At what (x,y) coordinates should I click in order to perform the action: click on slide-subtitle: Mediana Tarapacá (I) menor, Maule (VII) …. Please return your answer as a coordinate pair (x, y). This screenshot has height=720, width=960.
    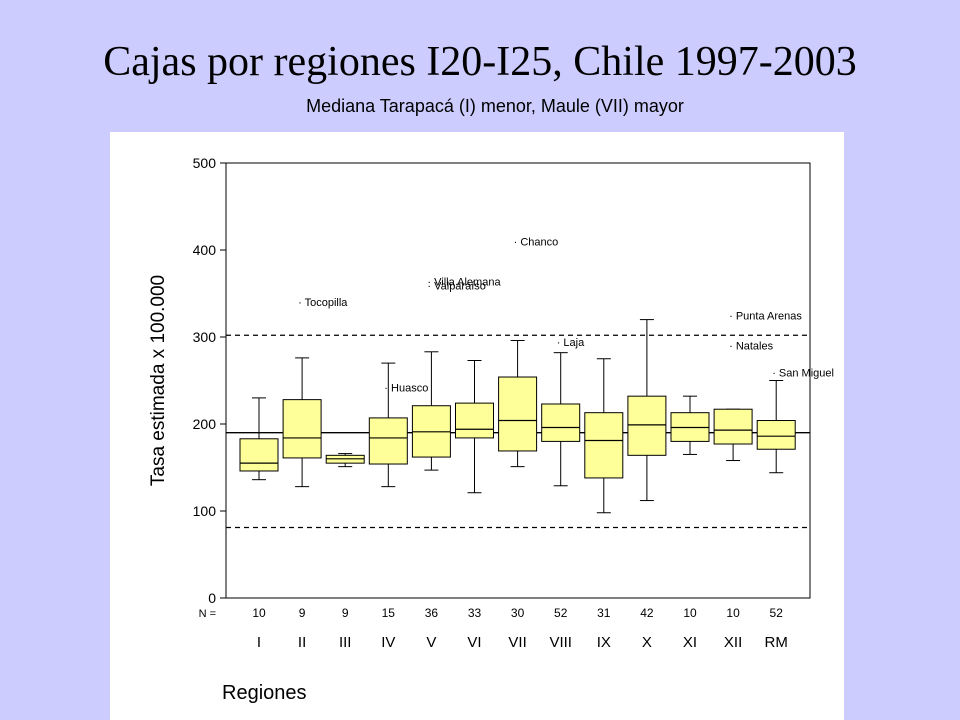
    Looking at the image, I should click on (495, 106).